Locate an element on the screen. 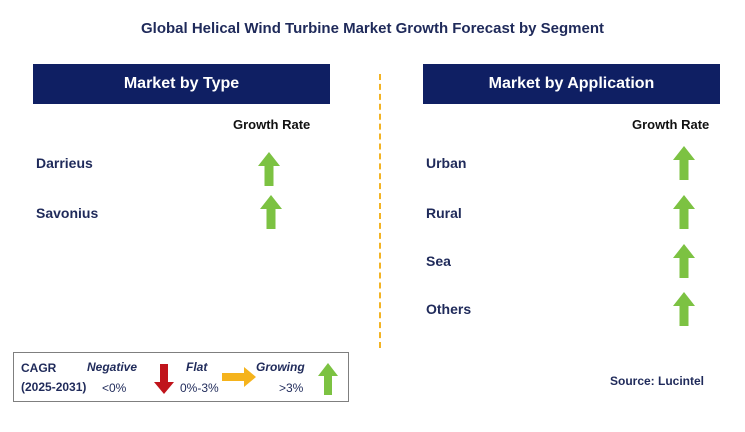 This screenshot has height=432, width=745. application-growth-rate-label: Growth Rate is located at coordinates (671, 124).